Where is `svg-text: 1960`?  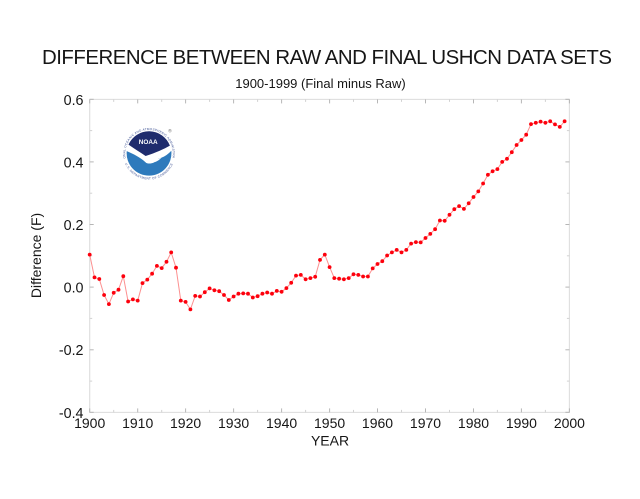 svg-text: 1960 is located at coordinates (377, 423).